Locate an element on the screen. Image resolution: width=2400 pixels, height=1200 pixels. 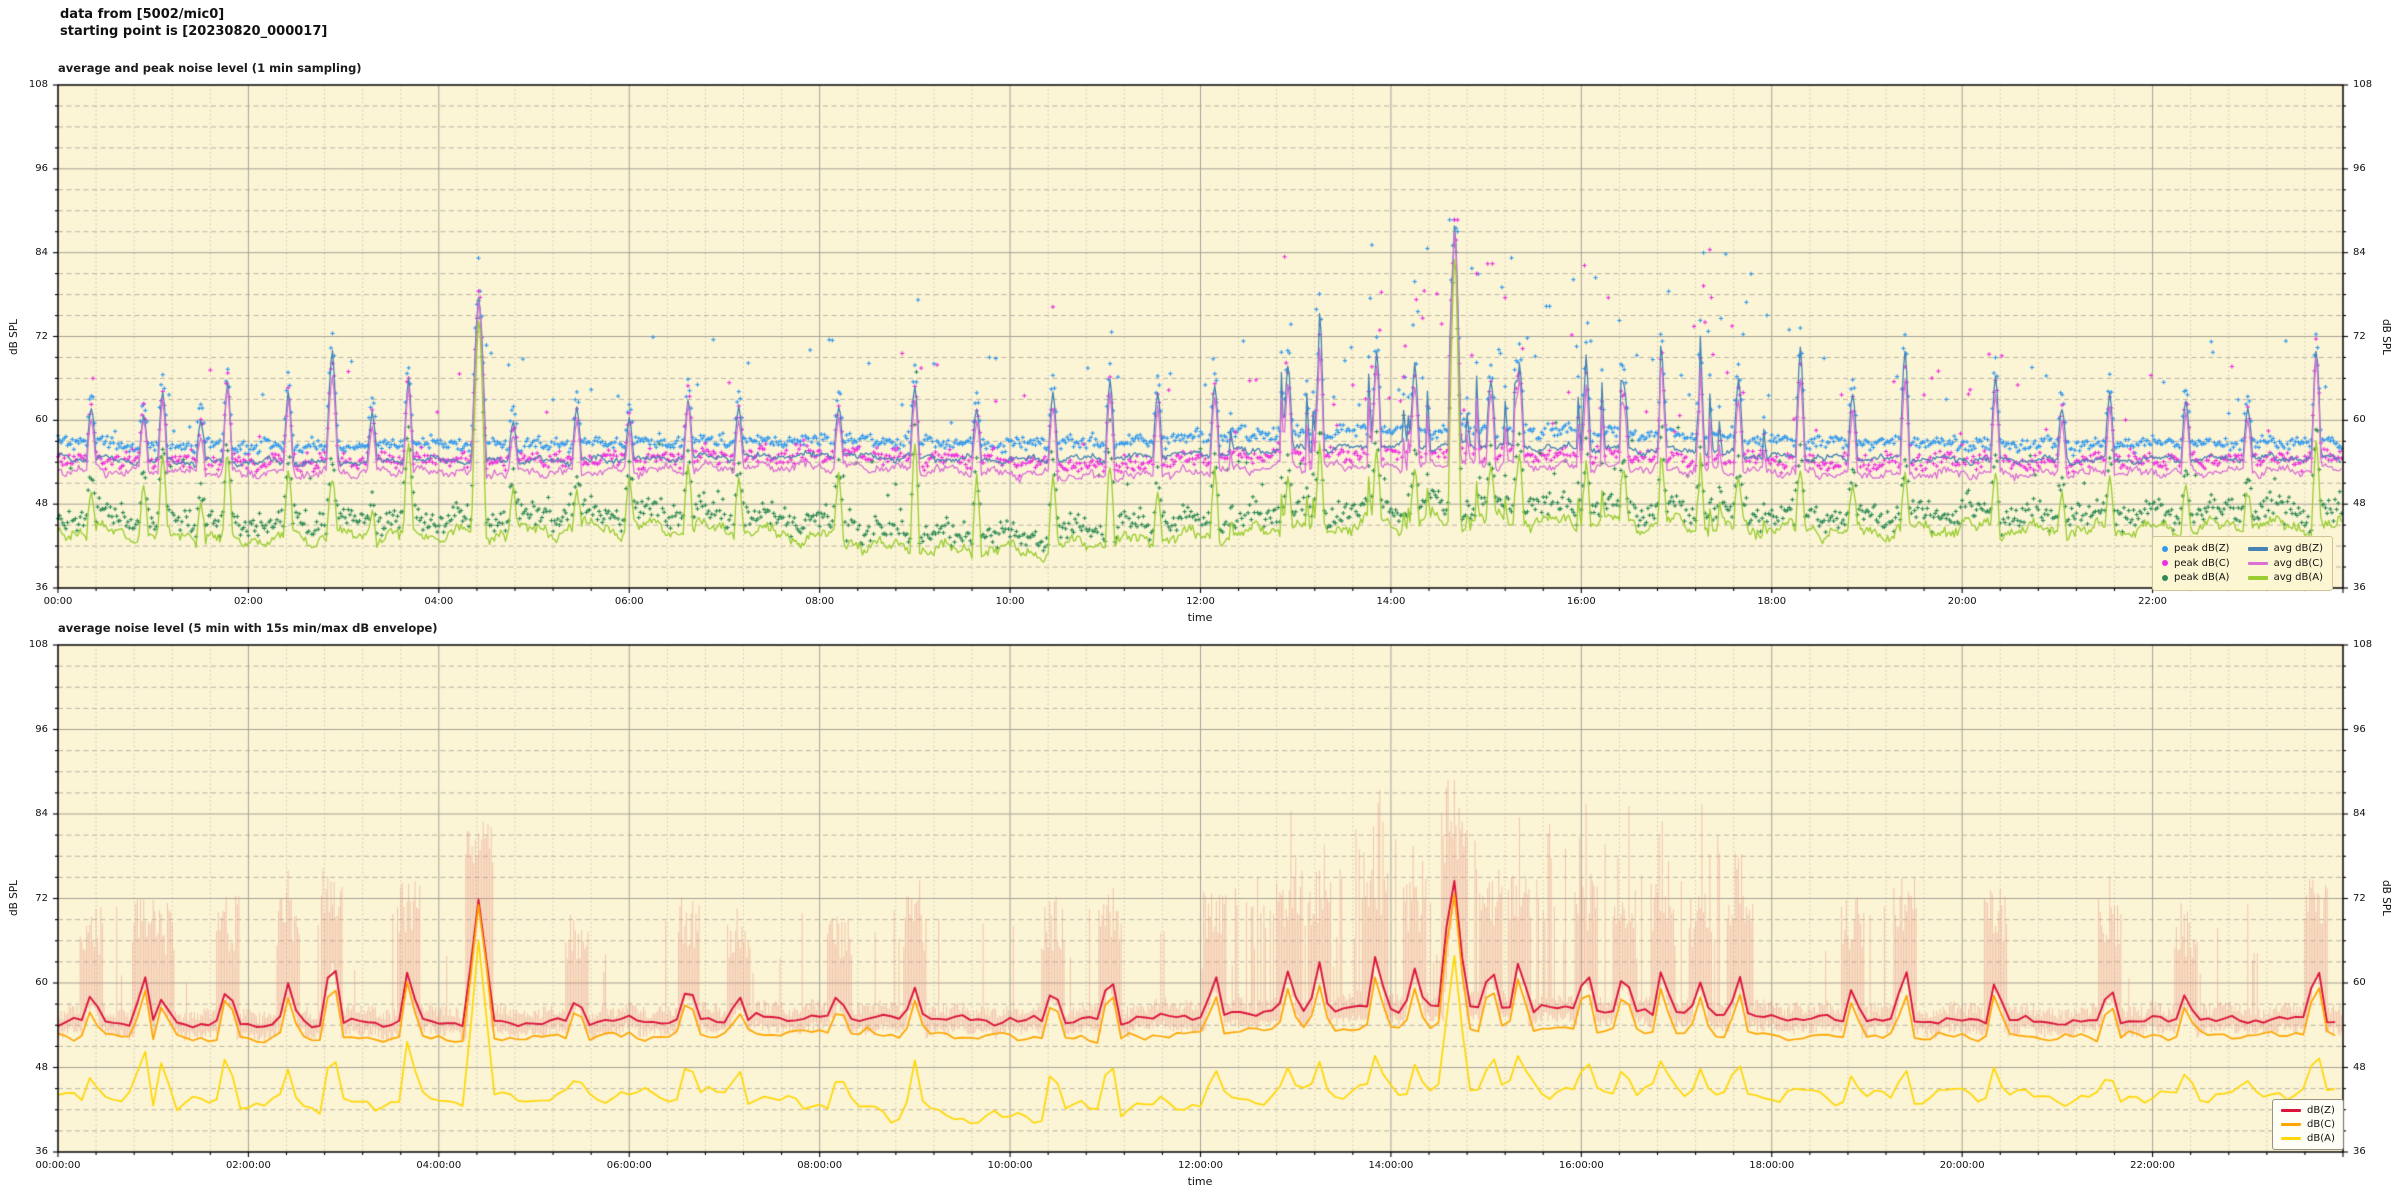
legend-entry: avg dB(C) is located at coordinates (2285, 564).